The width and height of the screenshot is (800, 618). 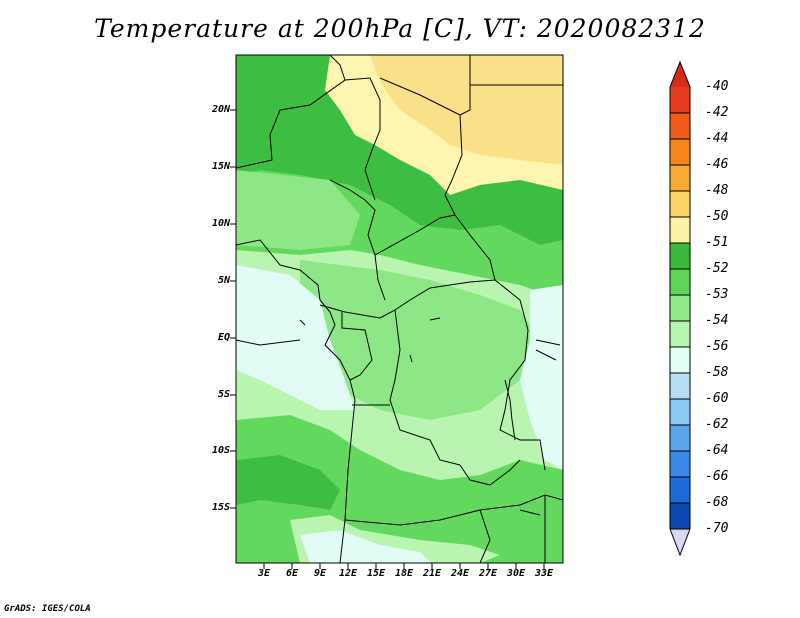 What do you see at coordinates (298, 210) in the screenshot?
I see `field-light-green-northwest` at bounding box center [298, 210].